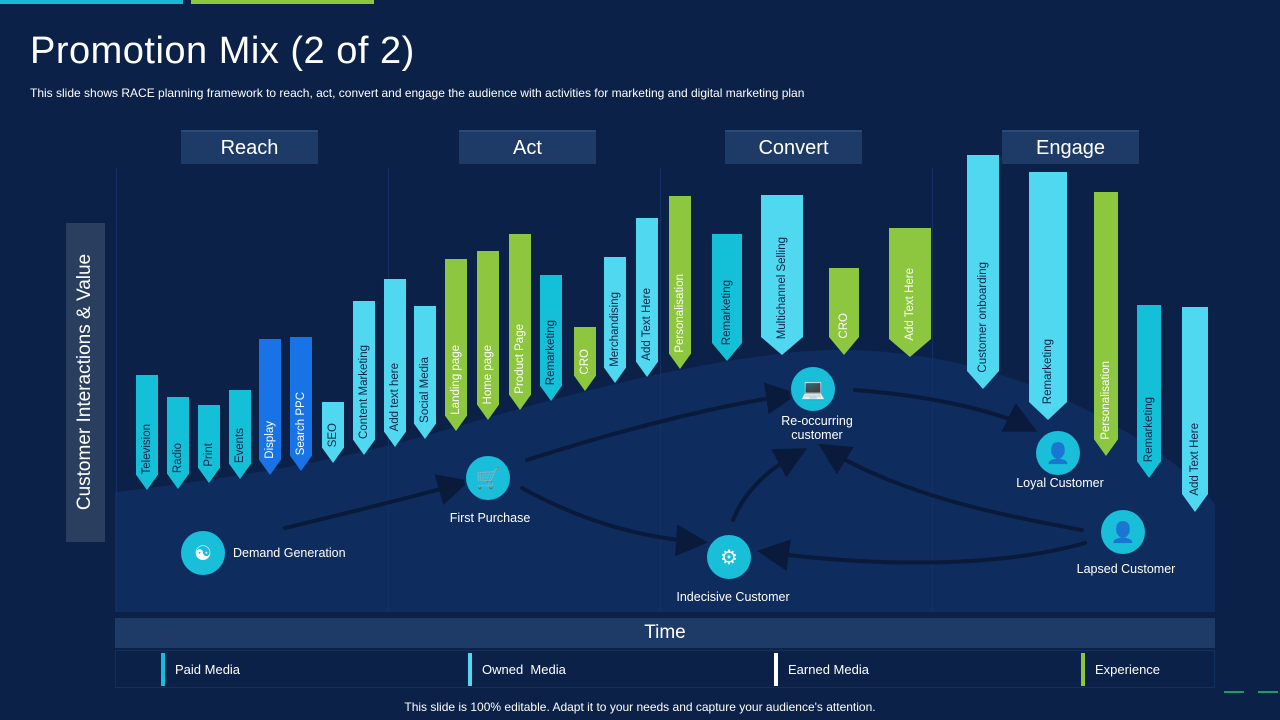 This screenshot has width=1280, height=720. Describe the element at coordinates (1126, 569) in the screenshot. I see `lapsed-customer-label: Lapsed Customer` at that location.